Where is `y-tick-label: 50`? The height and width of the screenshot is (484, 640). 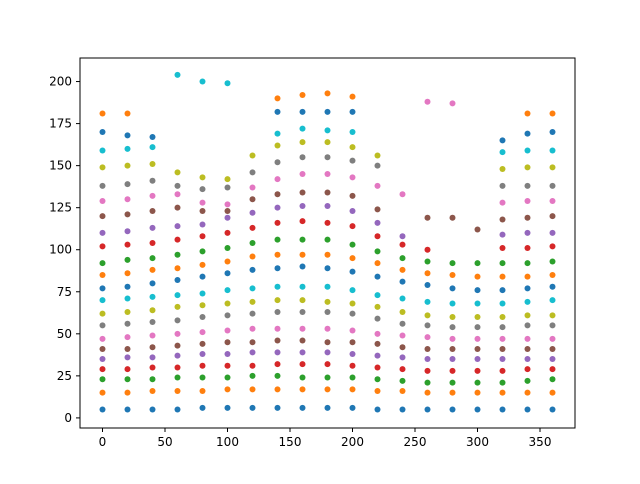
y-tick-label: 50 is located at coordinates (64, 334).